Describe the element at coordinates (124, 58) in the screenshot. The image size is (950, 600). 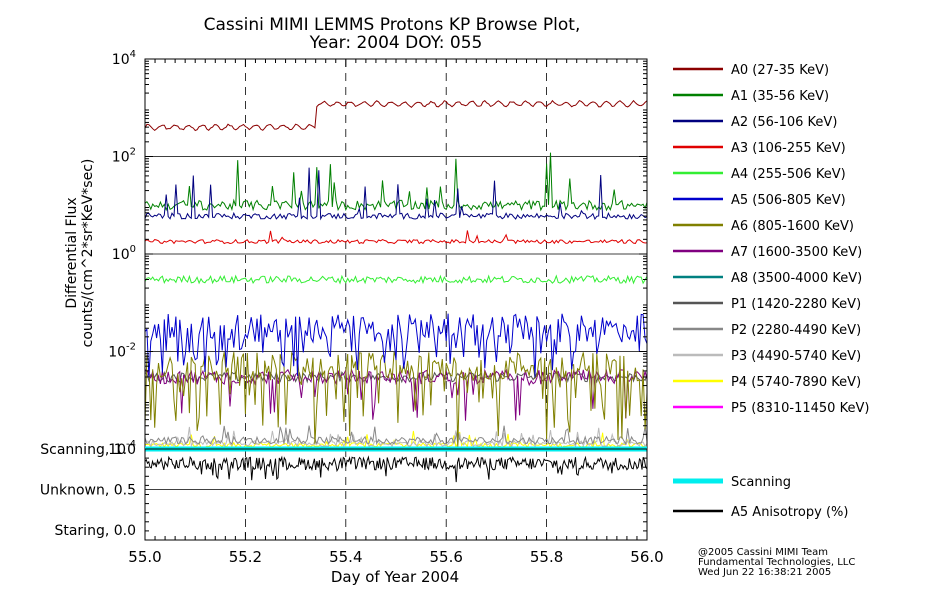
I see `y-tick-label: 10⁴` at that location.